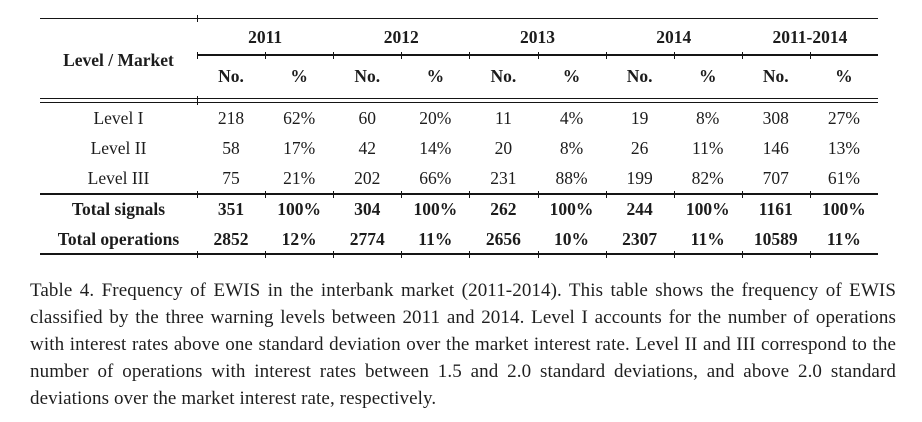 The width and height of the screenshot is (922, 422). I want to click on year-header-row: 2011 2012 2013 2014 2011-2014, so click(537, 37).